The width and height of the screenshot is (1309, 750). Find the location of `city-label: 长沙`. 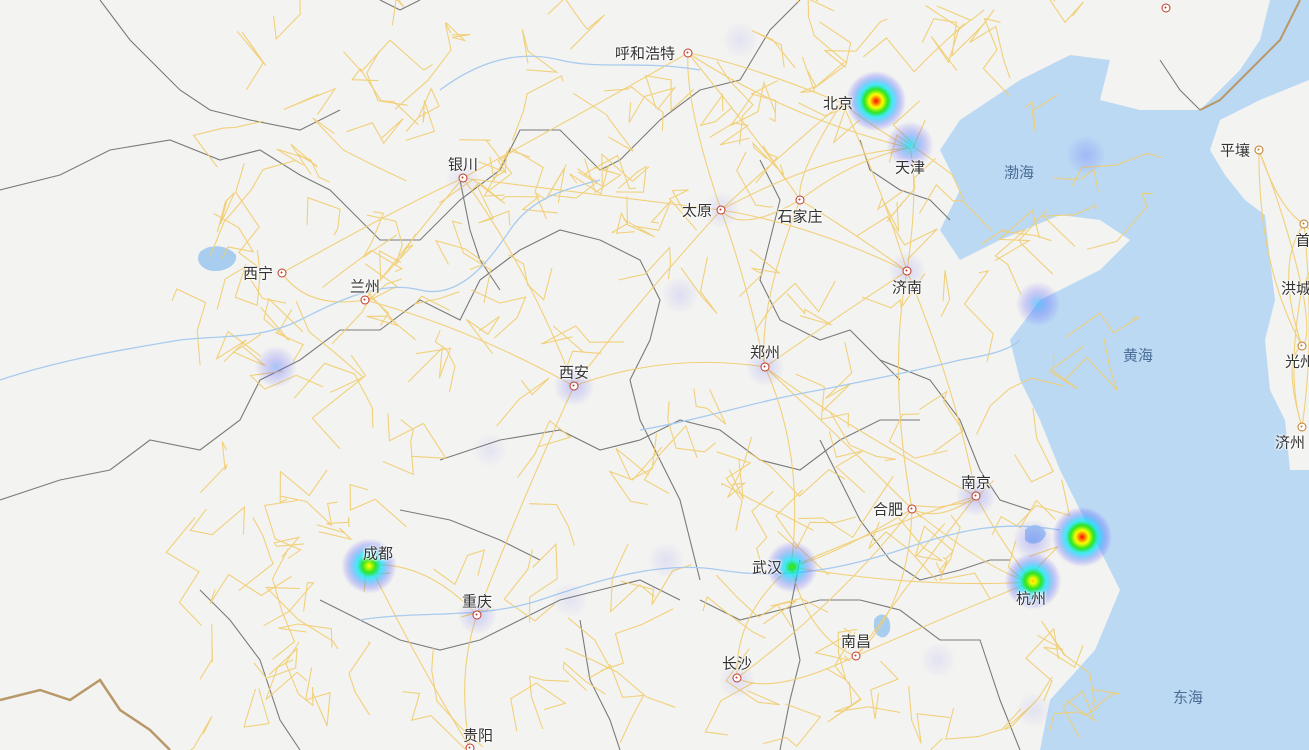

city-label: 长沙 is located at coordinates (737, 663).